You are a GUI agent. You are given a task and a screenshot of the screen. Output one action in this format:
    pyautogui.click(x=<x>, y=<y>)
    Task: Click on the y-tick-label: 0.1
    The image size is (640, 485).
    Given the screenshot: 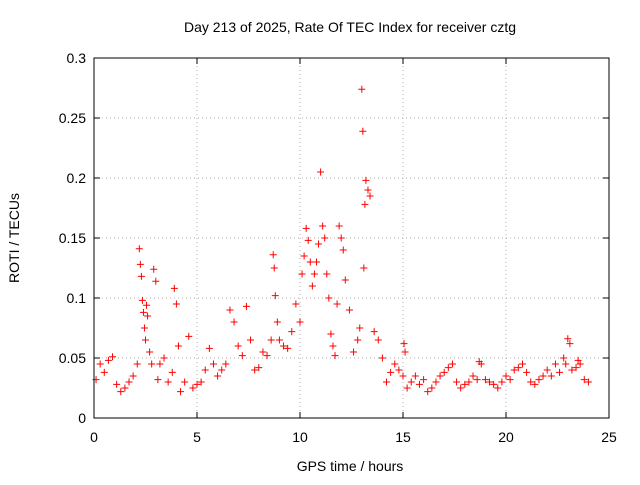 What is the action you would take?
    pyautogui.click(x=77, y=298)
    